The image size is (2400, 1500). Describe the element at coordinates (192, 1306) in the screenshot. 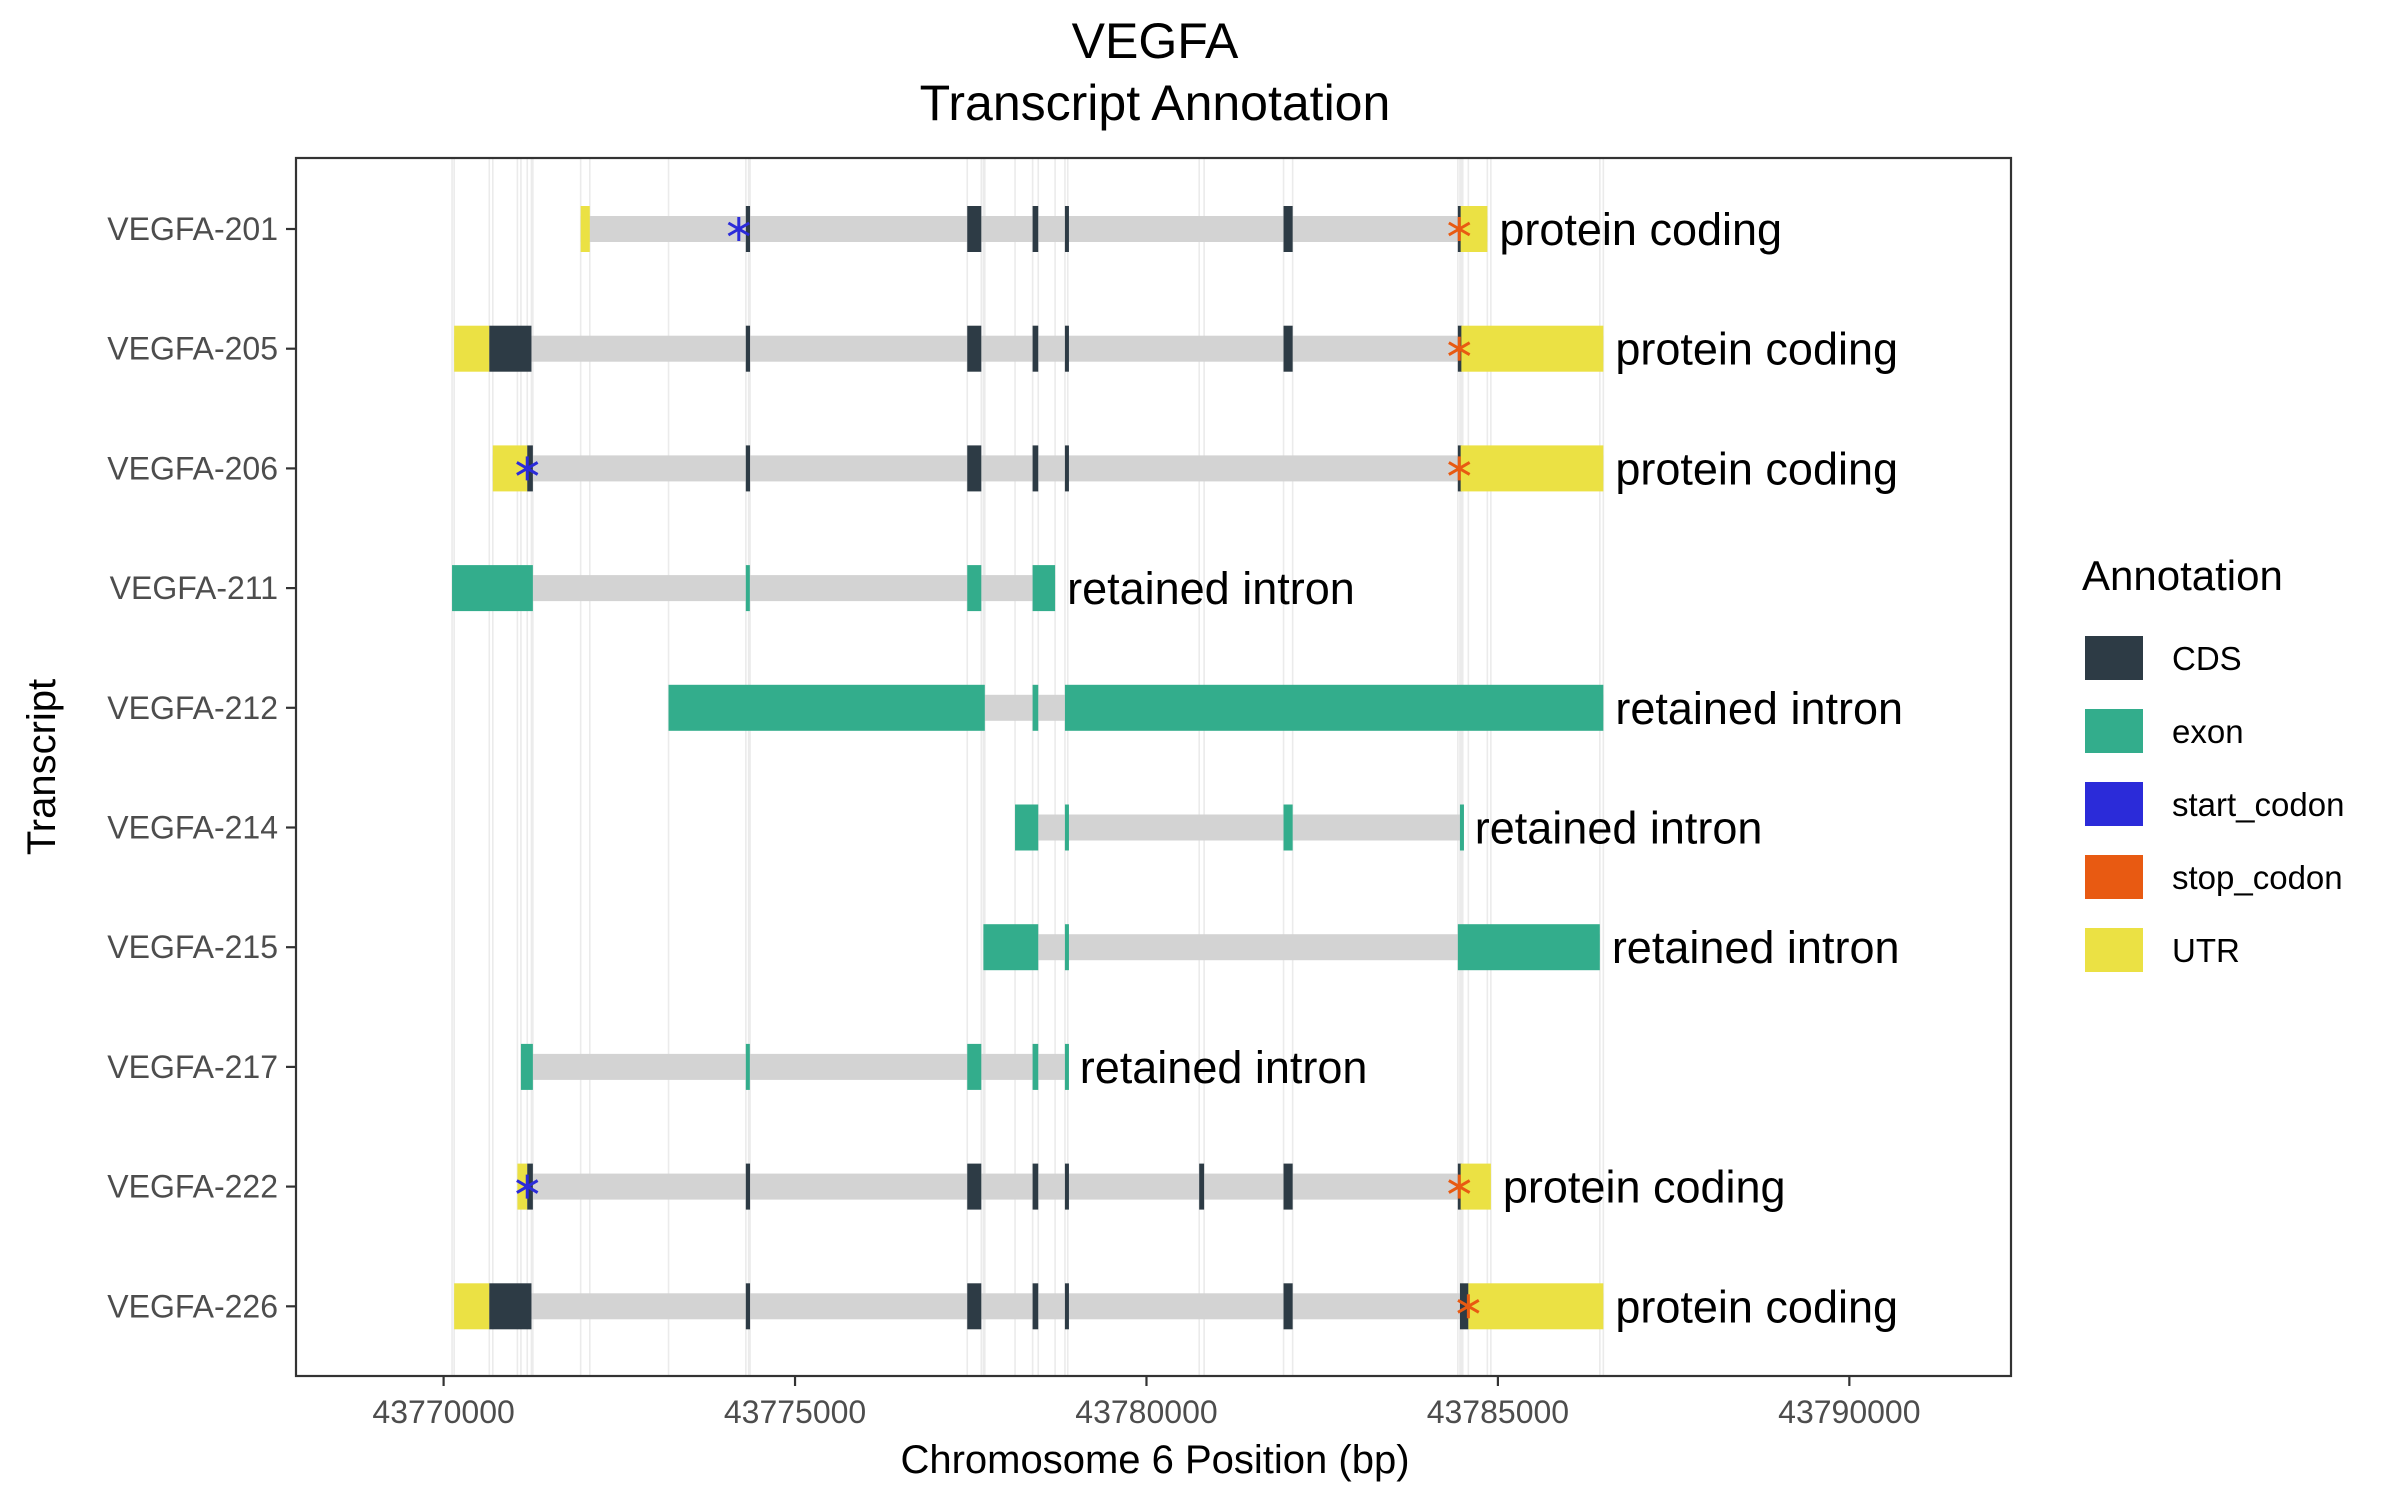

I see `y-tick-label: VEGFA-226` at that location.